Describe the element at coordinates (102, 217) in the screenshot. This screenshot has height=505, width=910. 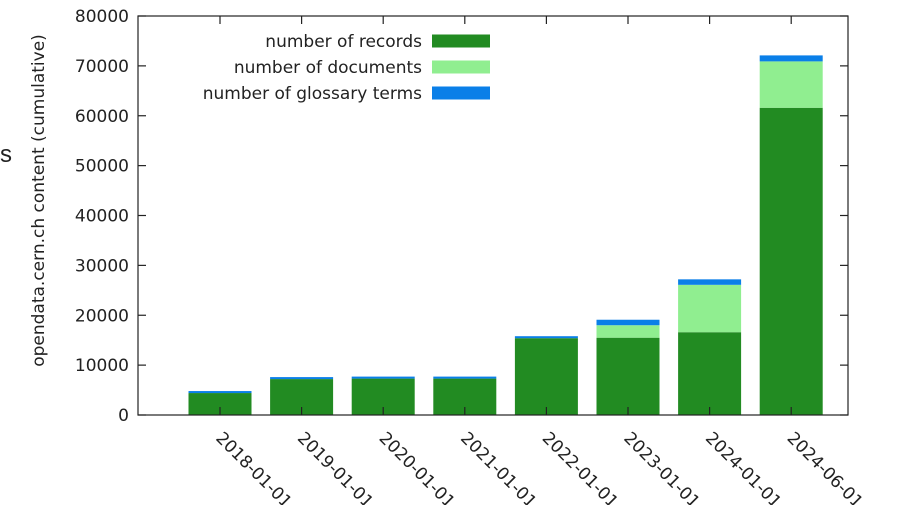
I see `y-tick-label: 40000` at that location.